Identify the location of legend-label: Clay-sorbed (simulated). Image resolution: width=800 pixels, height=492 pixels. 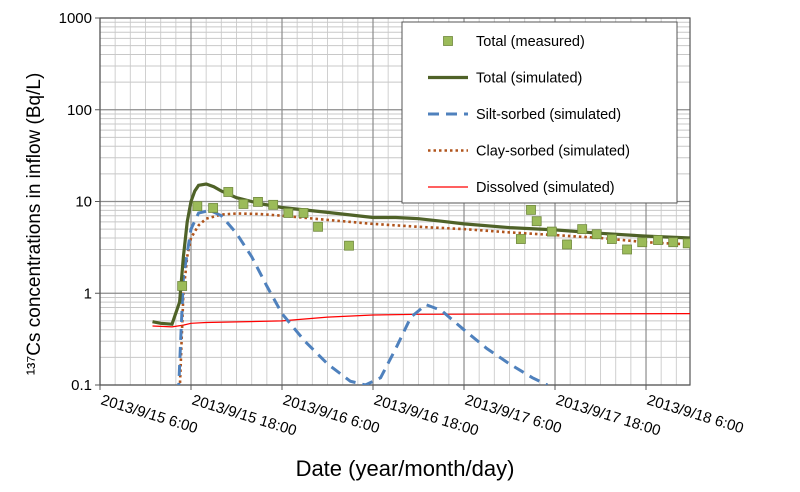
(553, 152).